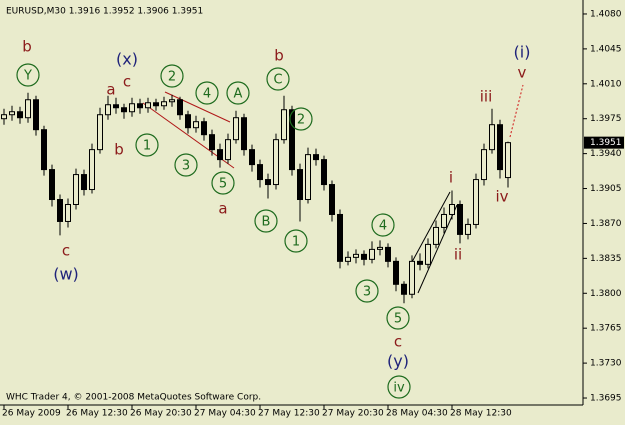 Image resolution: width=625 pixels, height=425 pixels. I want to click on wave-label: iii, so click(486, 97).